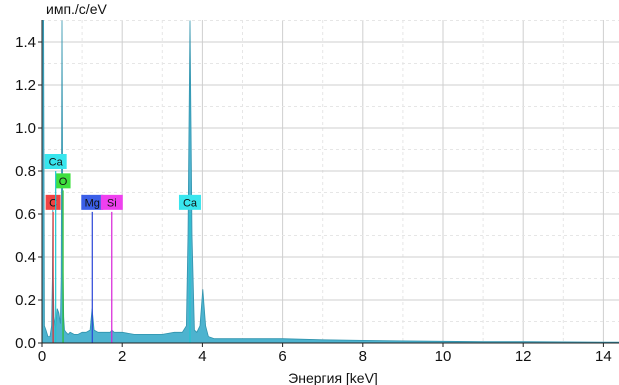 This screenshot has height=385, width=619. What do you see at coordinates (53, 268) in the screenshot?
I see `element-marker-c: C` at bounding box center [53, 268].